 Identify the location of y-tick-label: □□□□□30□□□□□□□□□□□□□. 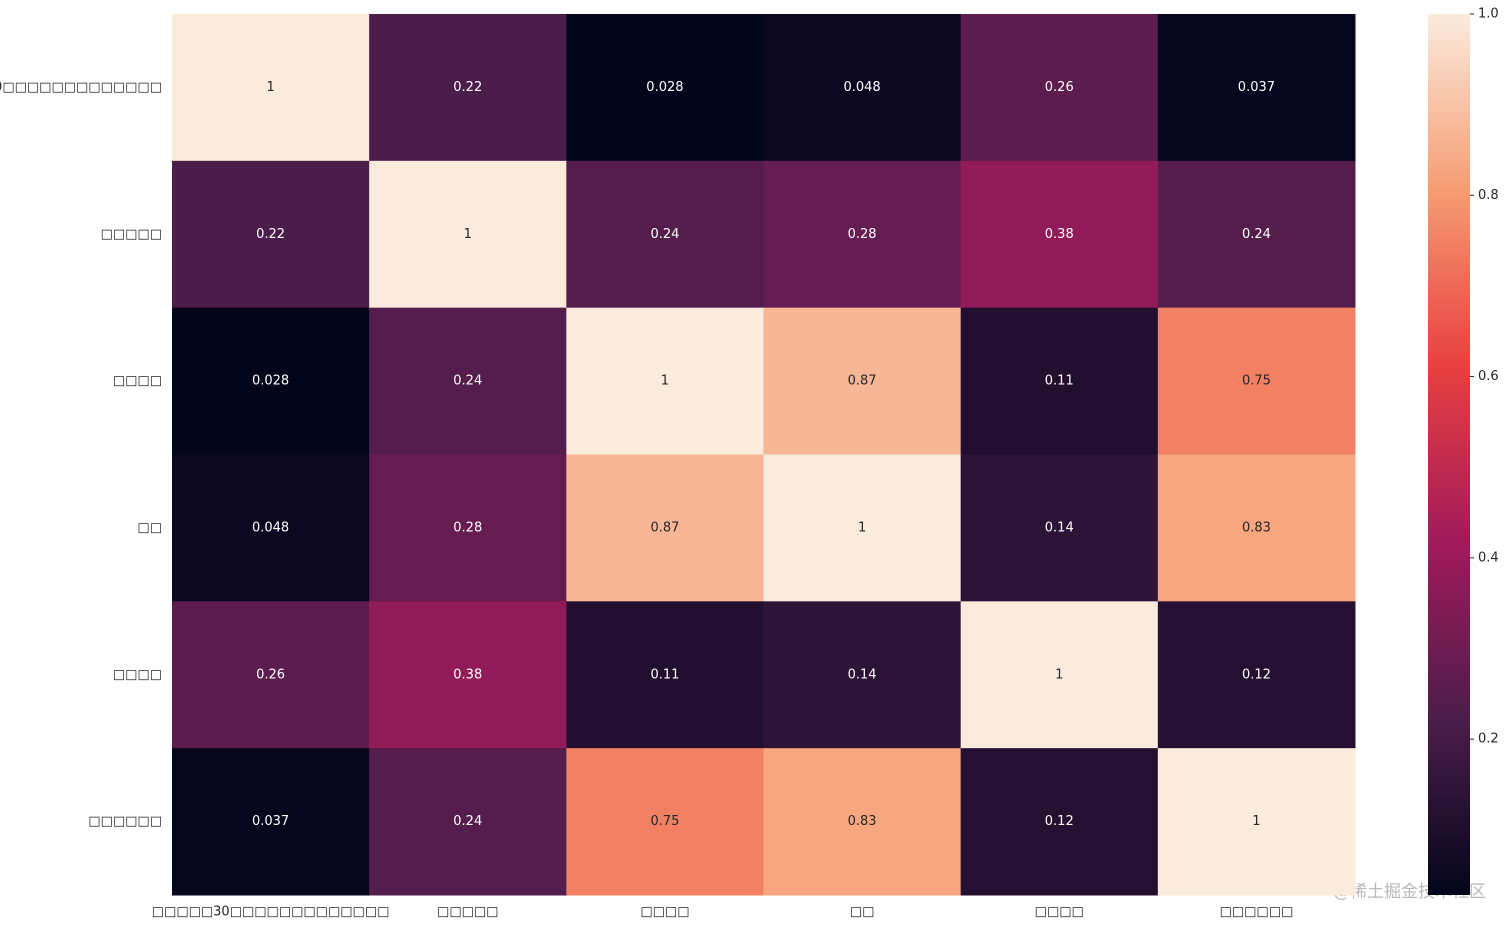
(81, 87).